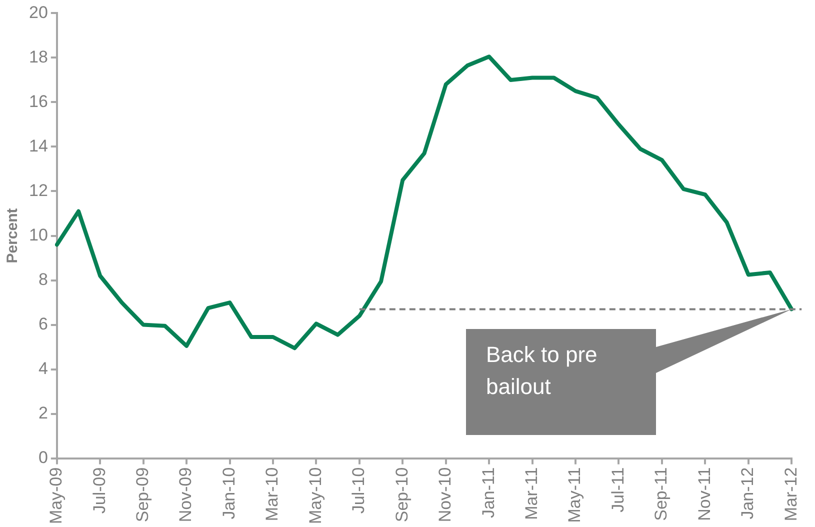  What do you see at coordinates (43, 412) in the screenshot?
I see `y-tick-label: 2` at bounding box center [43, 412].